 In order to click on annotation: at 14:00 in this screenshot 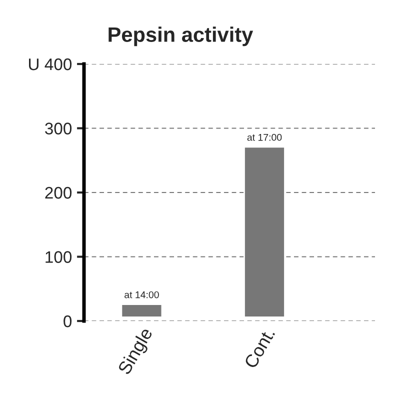, I will do `click(141, 294)`.